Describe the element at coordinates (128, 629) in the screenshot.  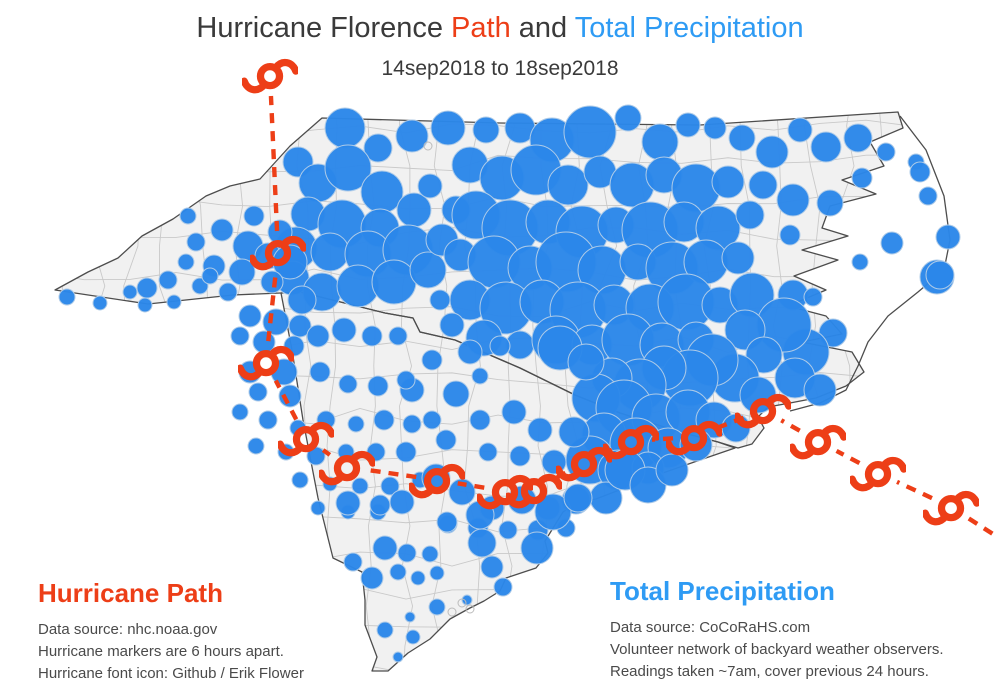
I see `hurricane-path-source-line: Data source: nhc.noaa.gov` at that location.